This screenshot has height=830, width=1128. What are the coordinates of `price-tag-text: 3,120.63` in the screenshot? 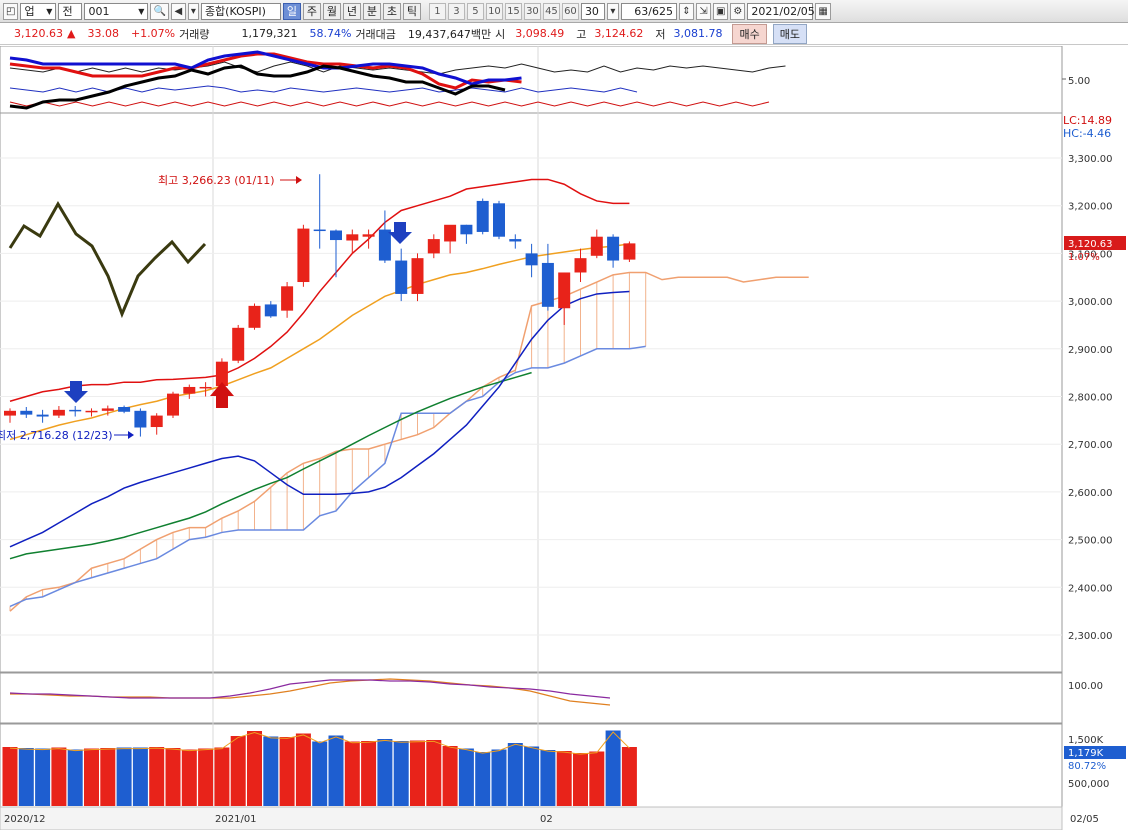 It's located at (1090, 244).